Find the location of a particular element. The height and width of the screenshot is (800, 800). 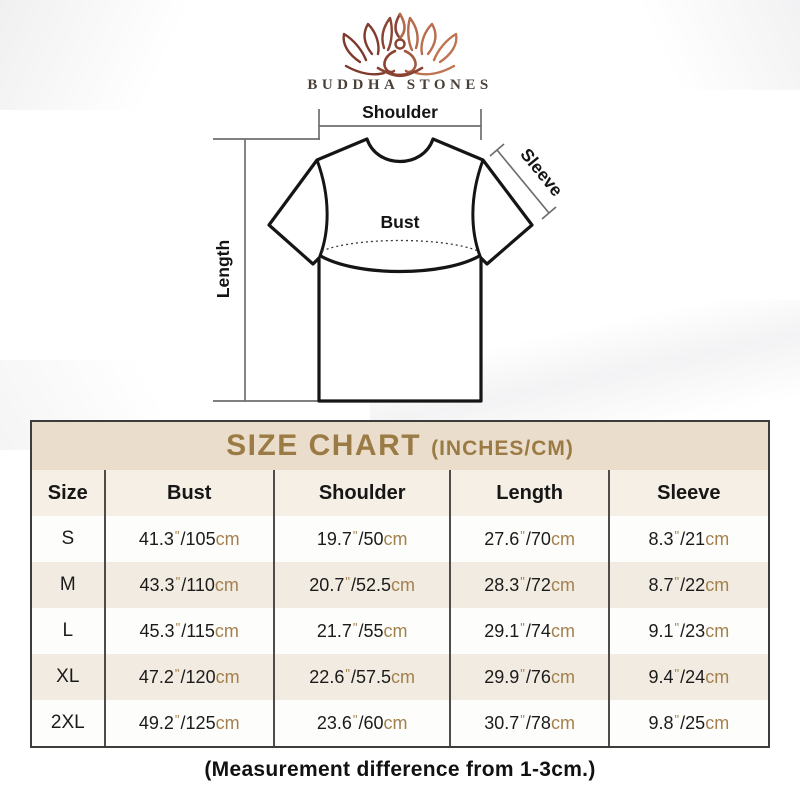

sleeve-value-cell: 8.3 "/21 cm is located at coordinates (689, 538).